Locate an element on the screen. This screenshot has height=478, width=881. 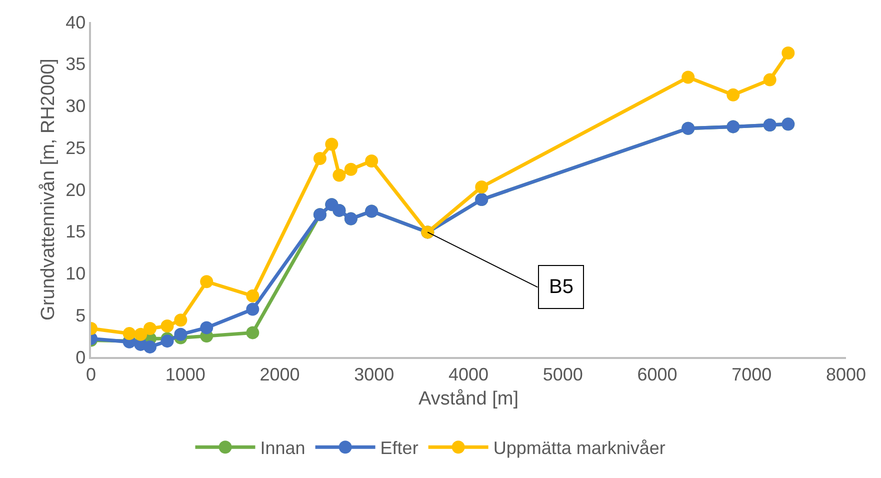
y-tick-label: 0 is located at coordinates (81, 357).